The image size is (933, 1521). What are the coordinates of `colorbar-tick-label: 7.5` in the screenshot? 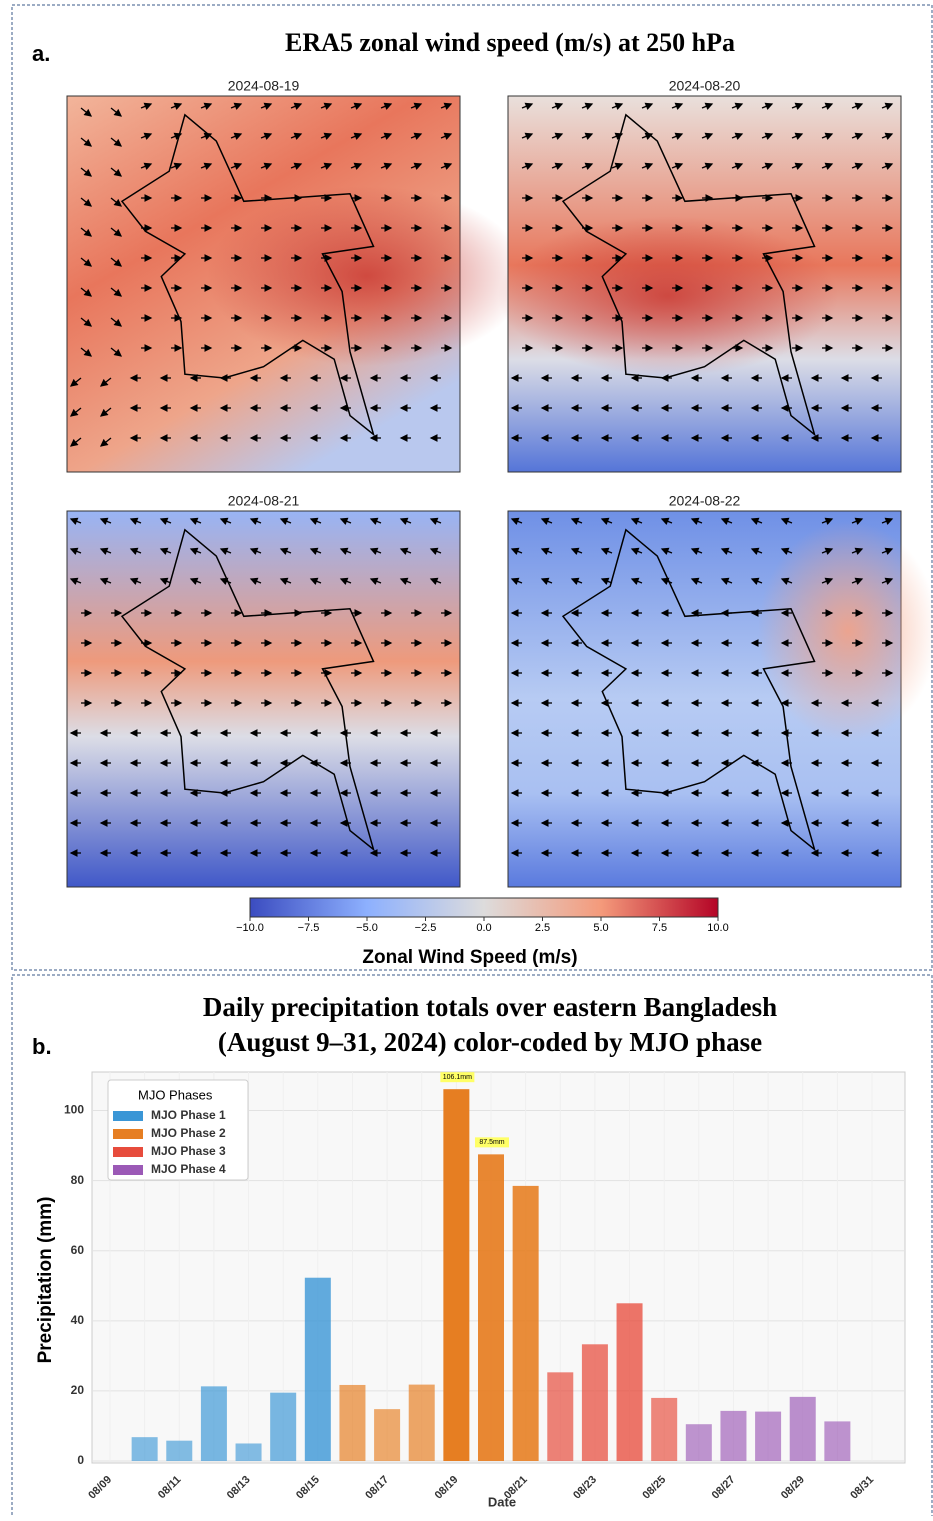 It's located at (659, 928).